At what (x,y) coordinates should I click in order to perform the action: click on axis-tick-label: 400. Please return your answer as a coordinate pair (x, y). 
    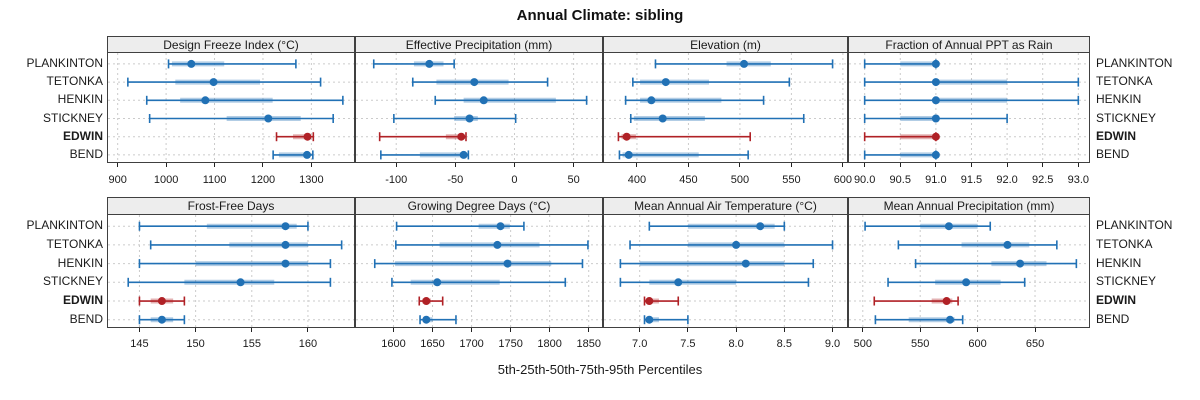
    Looking at the image, I should click on (637, 180).